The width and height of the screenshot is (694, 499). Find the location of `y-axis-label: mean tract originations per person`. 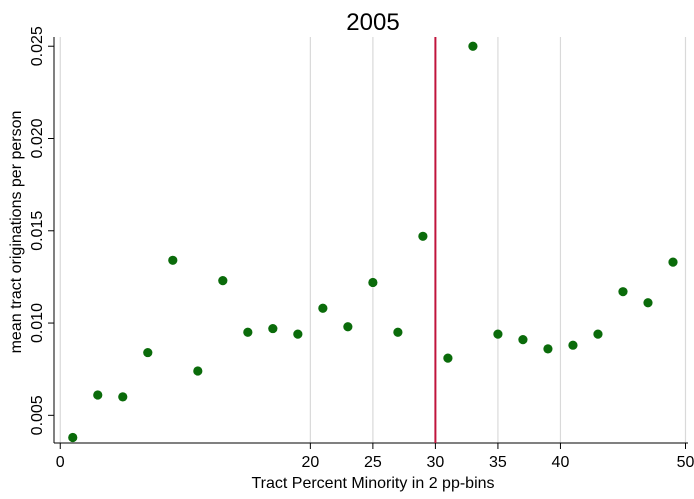

y-axis-label: mean tract originations per person is located at coordinates (16, 232).